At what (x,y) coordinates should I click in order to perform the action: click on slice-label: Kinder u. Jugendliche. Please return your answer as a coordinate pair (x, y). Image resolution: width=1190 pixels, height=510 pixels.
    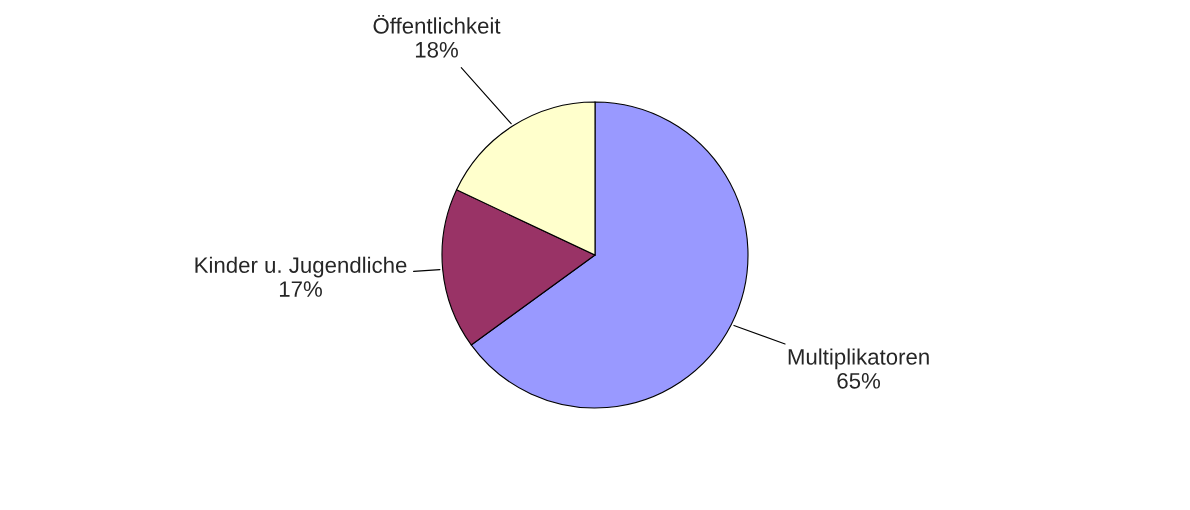
    Looking at the image, I should click on (301, 267).